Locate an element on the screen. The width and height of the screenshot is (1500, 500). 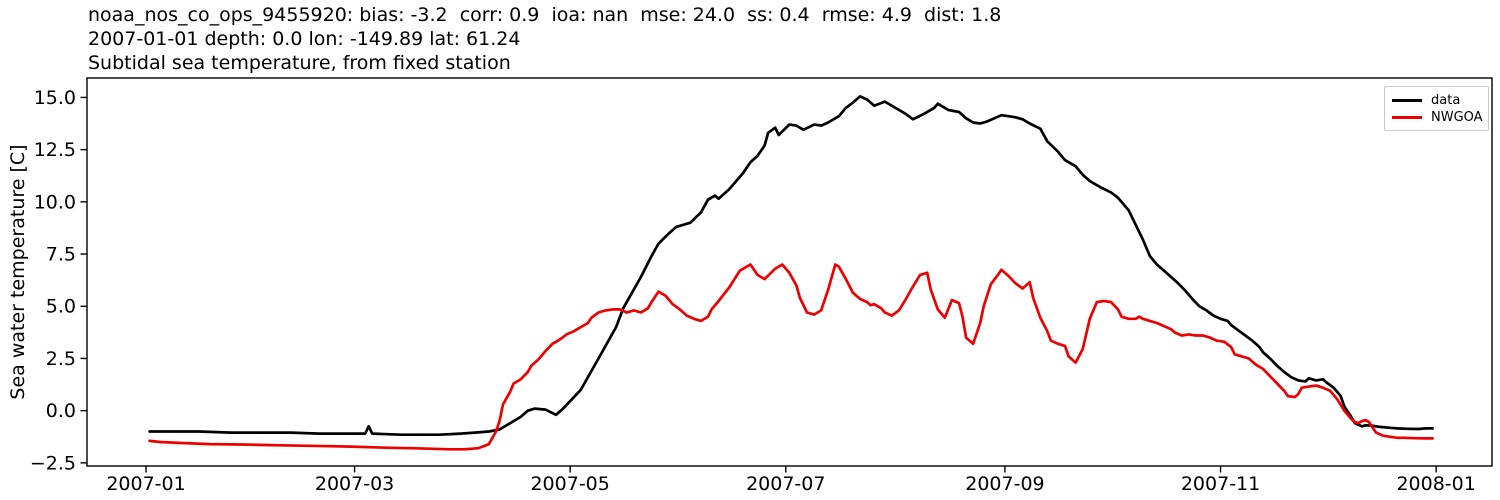
legend-entry-data: data is located at coordinates (1436, 100).